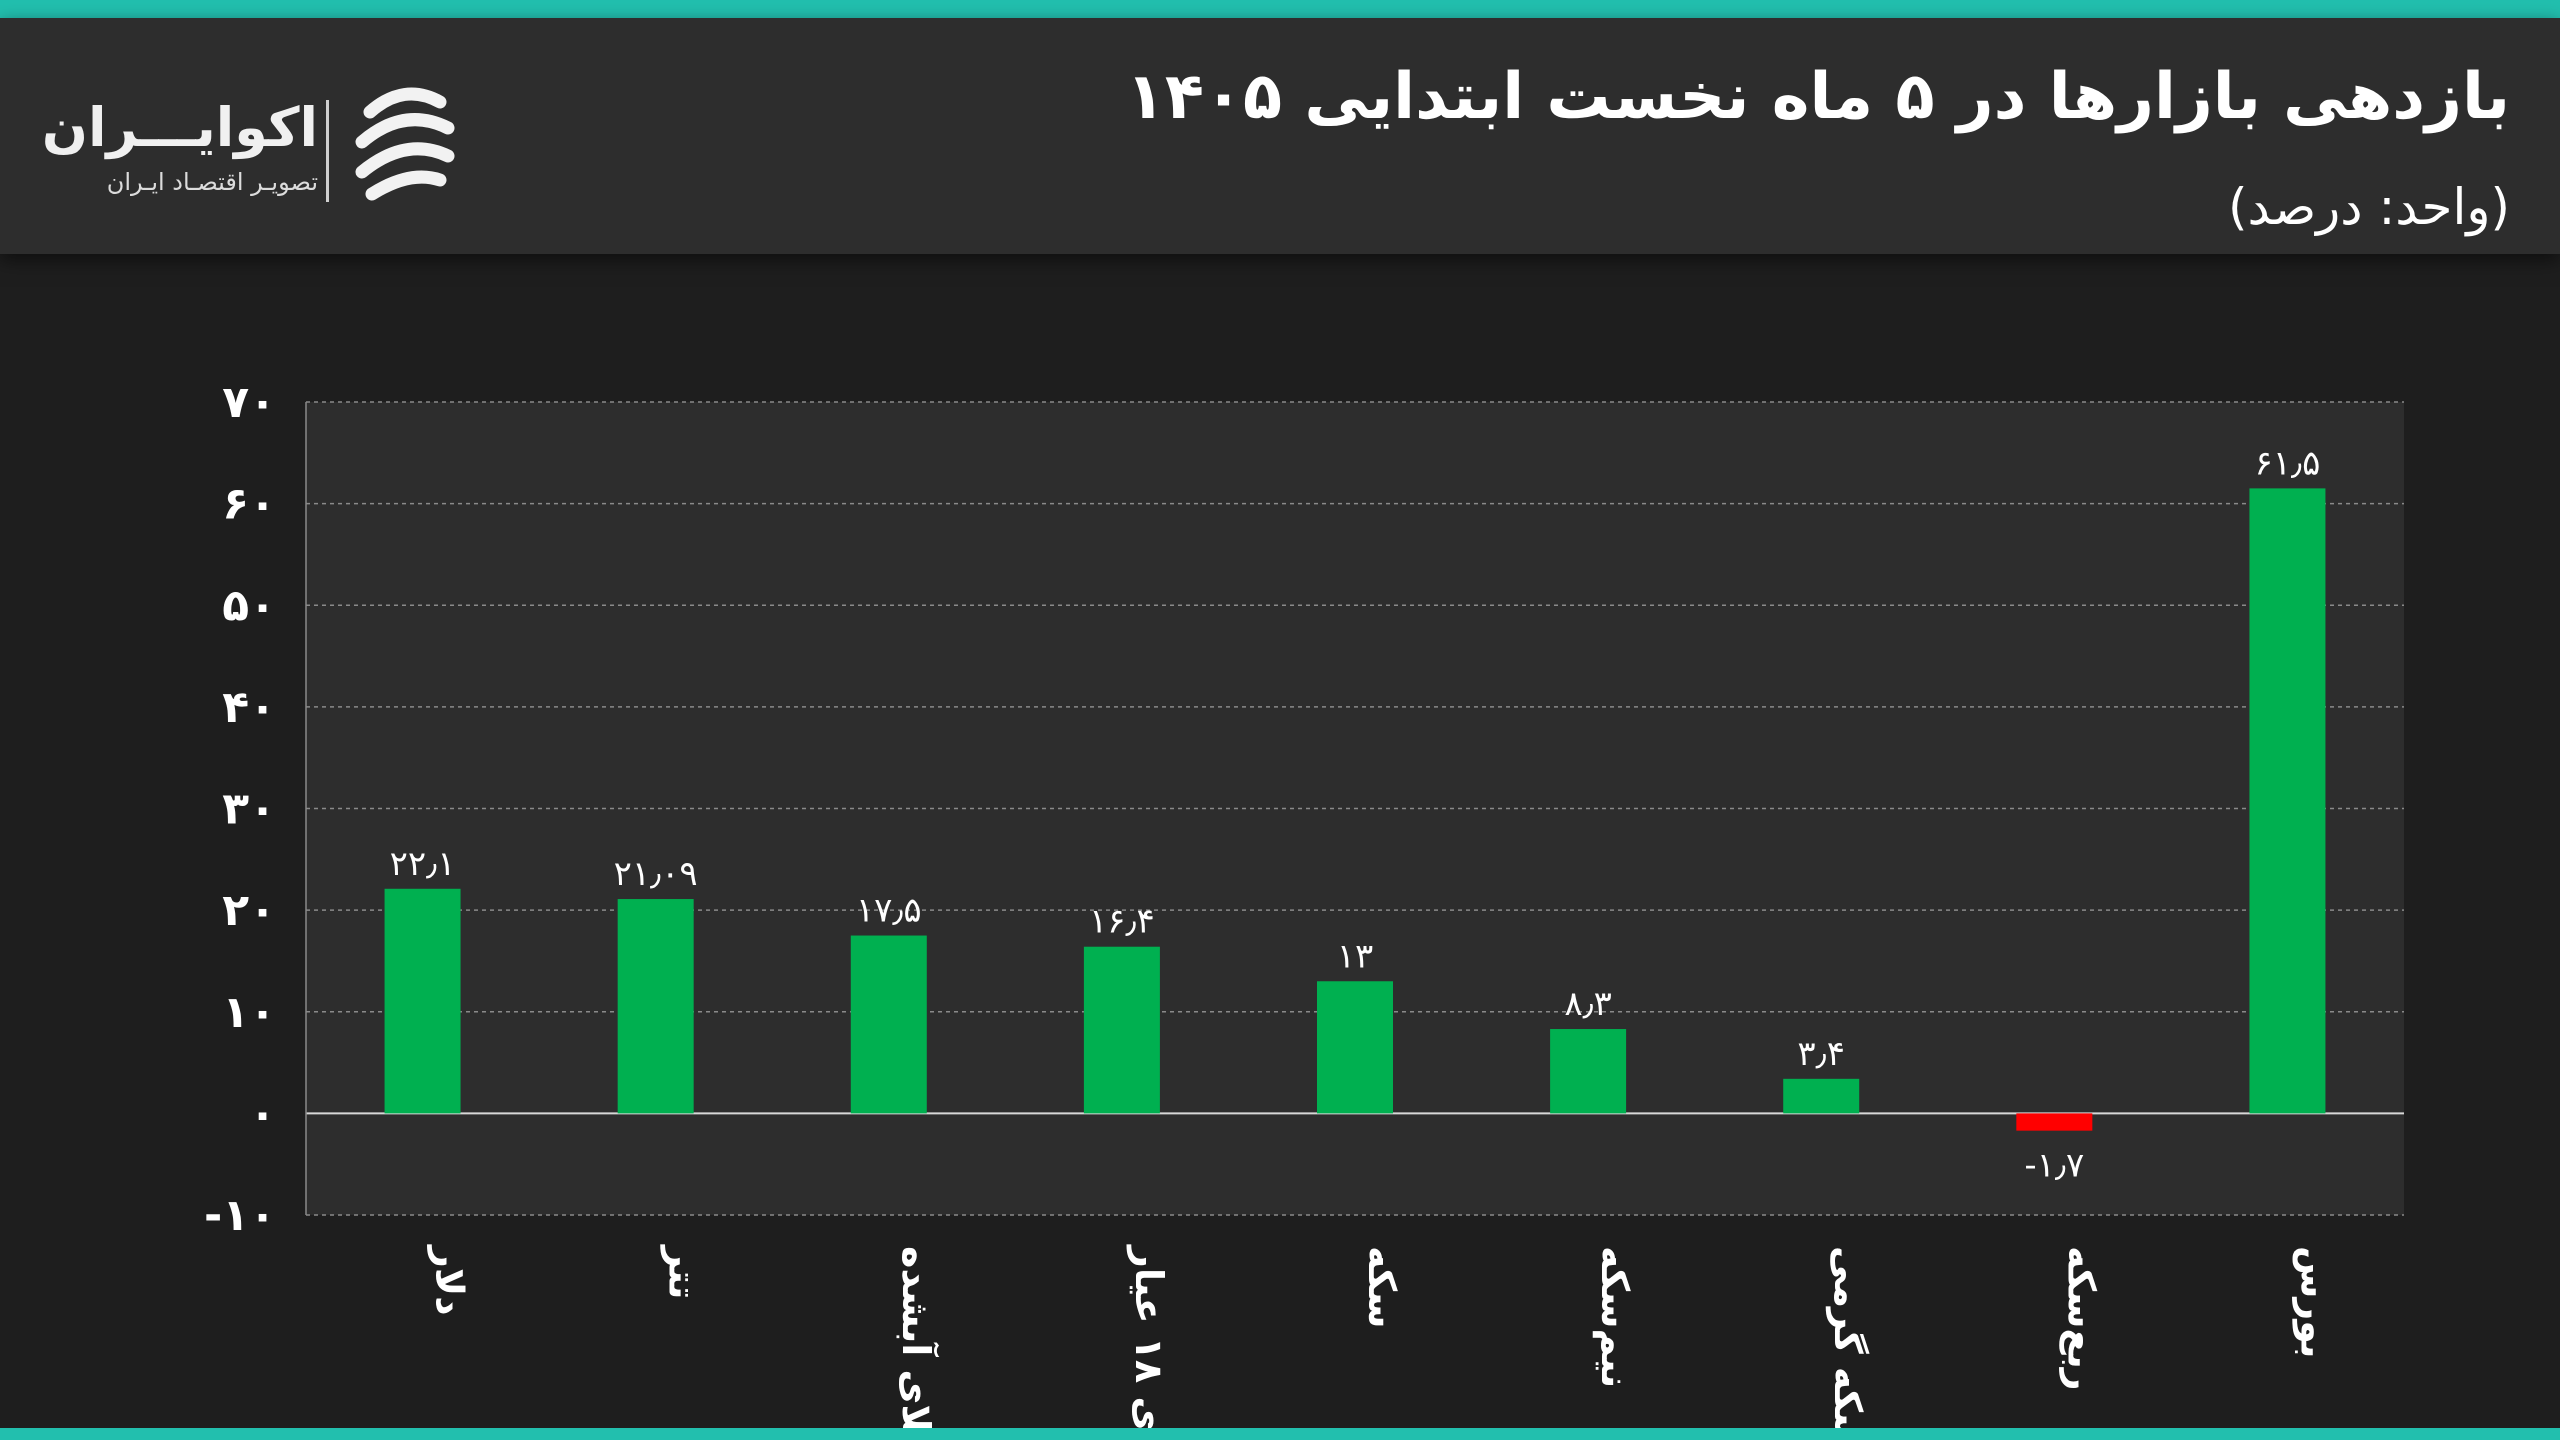  Describe the element at coordinates (249, 504) in the screenshot. I see `y-tick-label: ۶۰` at that location.